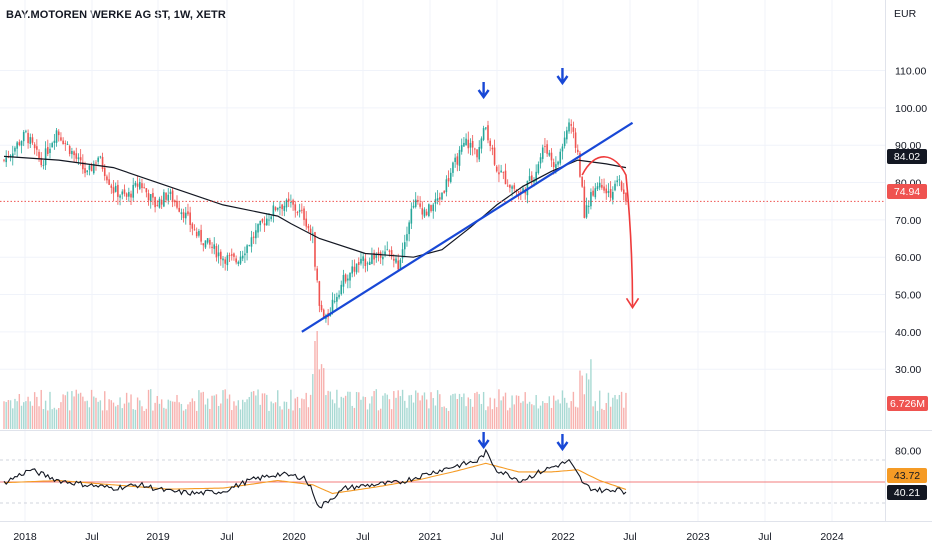  Describe the element at coordinates (907, 475) in the screenshot. I see `rsi-ma-badge-bg` at that location.